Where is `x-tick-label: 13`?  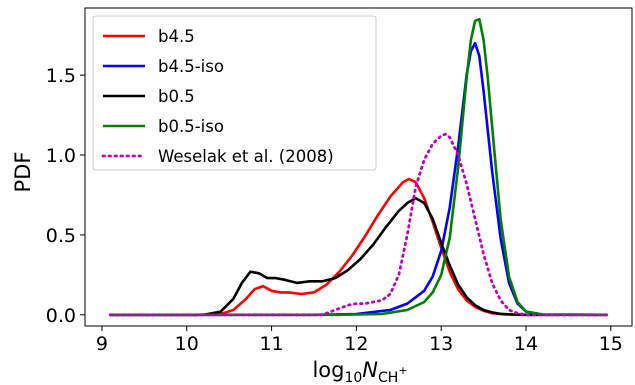 x-tick-label: 13 is located at coordinates (441, 344).